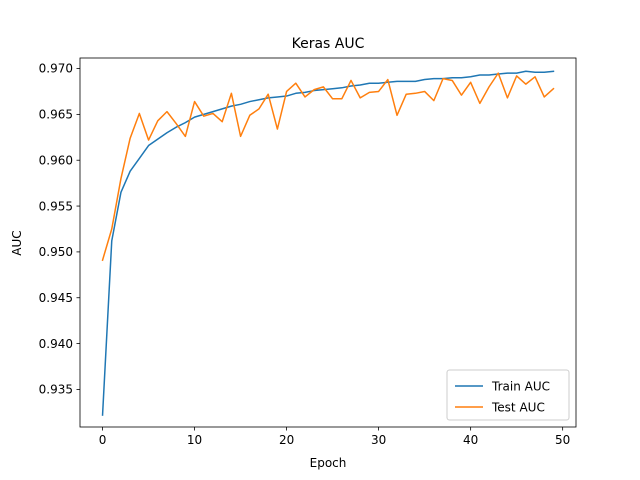 The height and width of the screenshot is (480, 640). What do you see at coordinates (56, 344) in the screenshot?
I see `y-tick-label: 0.940` at bounding box center [56, 344].